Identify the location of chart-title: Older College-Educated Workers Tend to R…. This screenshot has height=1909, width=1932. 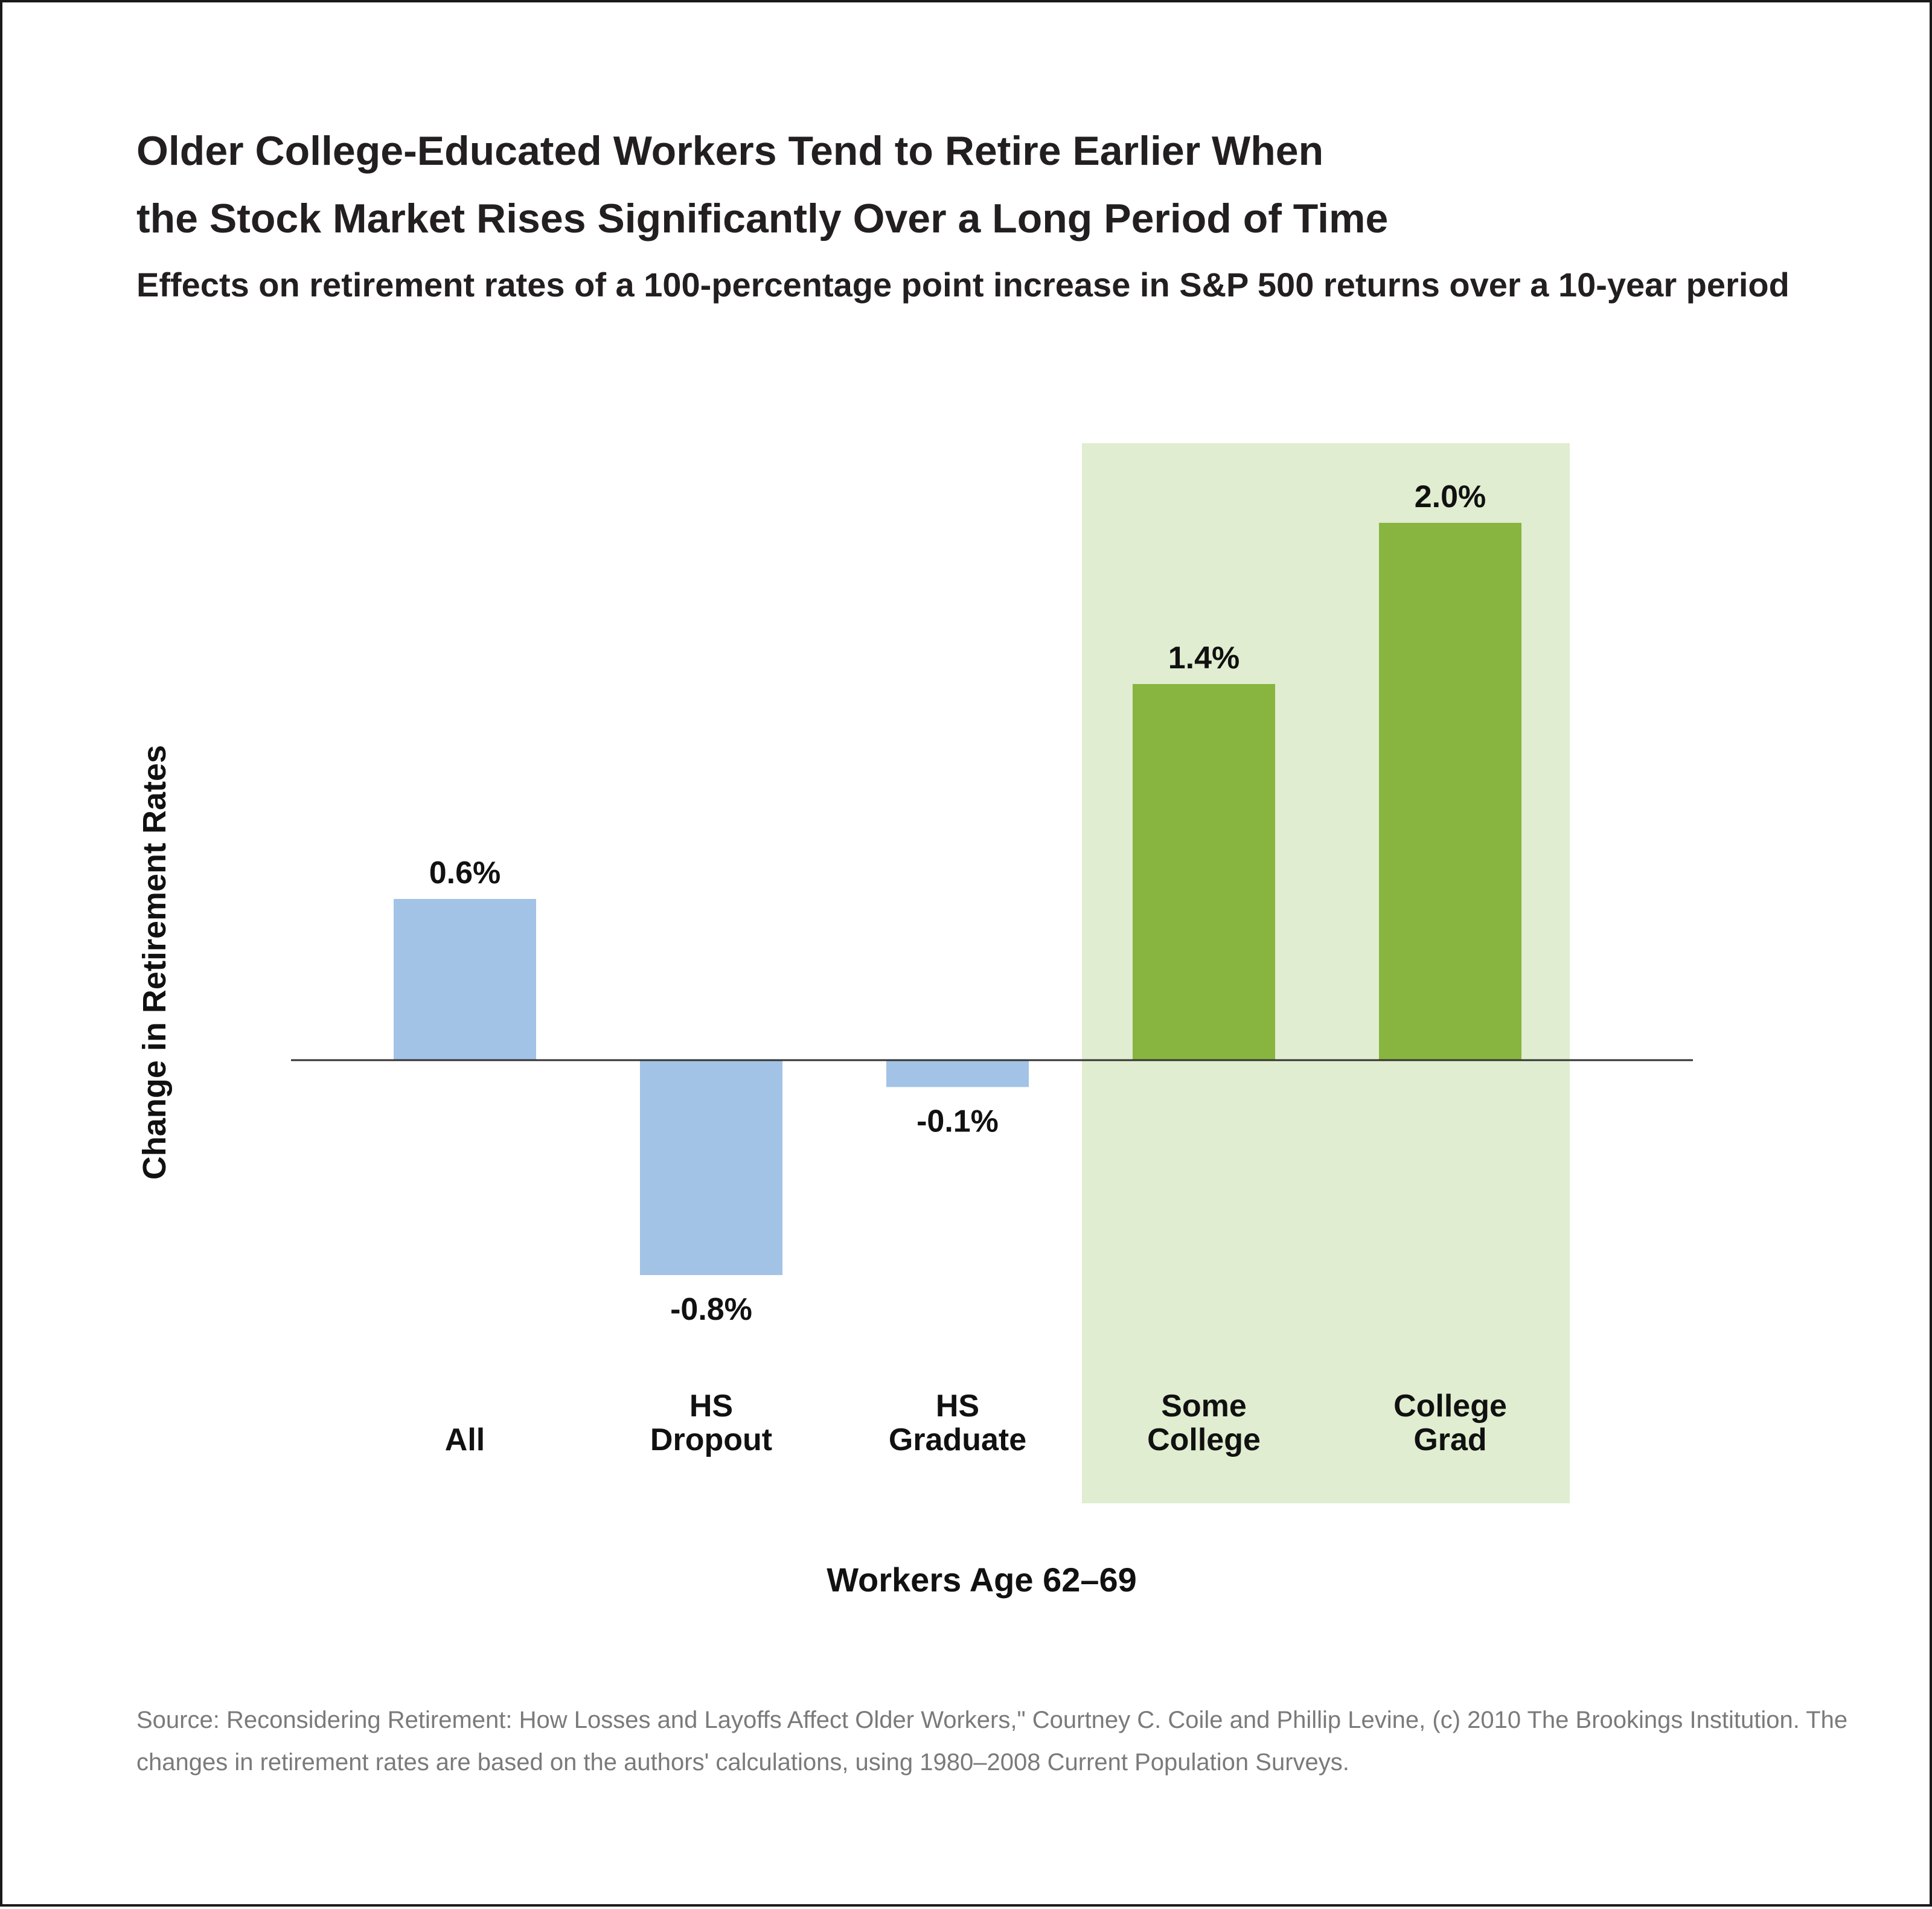
(951, 184).